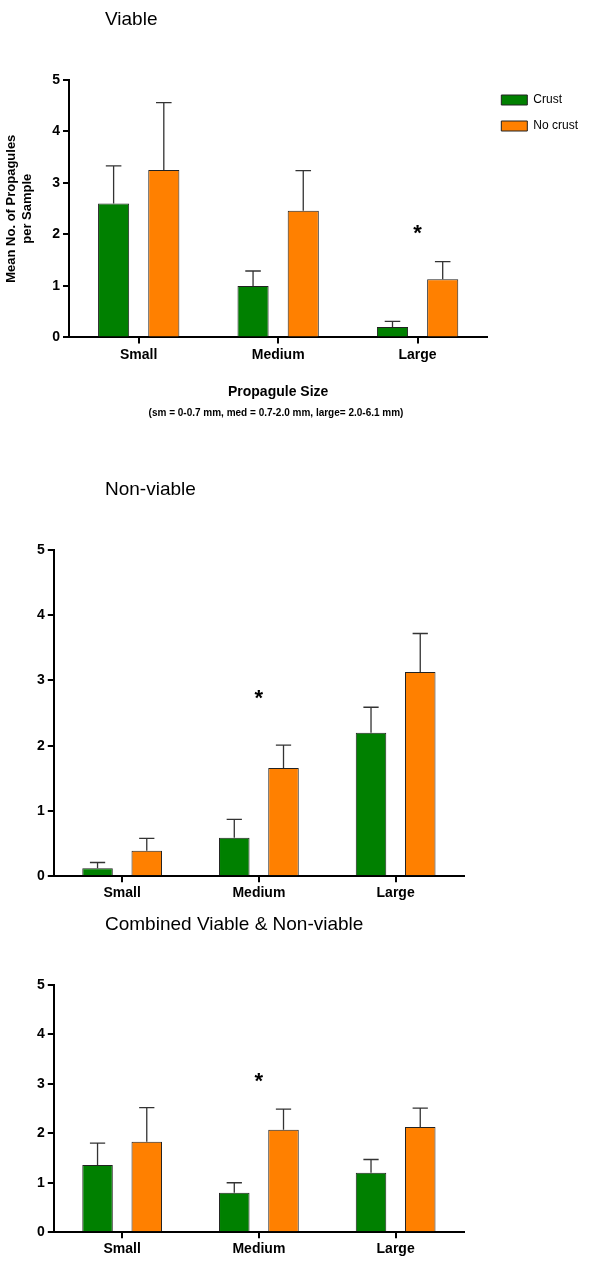 This screenshot has height=1261, width=592. Describe the element at coordinates (548, 99) in the screenshot. I see `legend-label: Crust` at that location.